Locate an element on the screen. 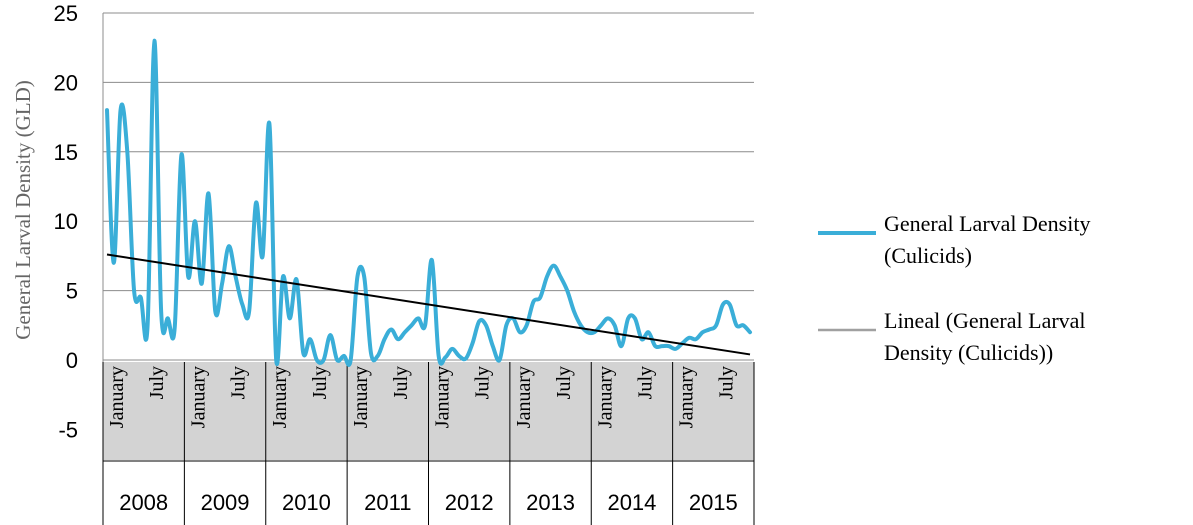 This screenshot has width=1193, height=525. y-tick-label: 5 is located at coordinates (72, 291).